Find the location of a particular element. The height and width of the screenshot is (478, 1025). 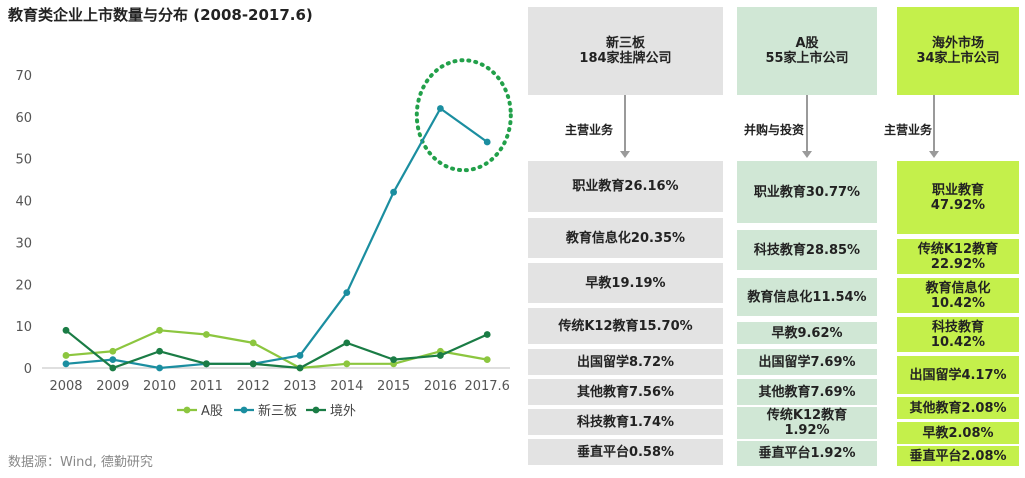

header-name: 海外市场 is located at coordinates (957, 43).